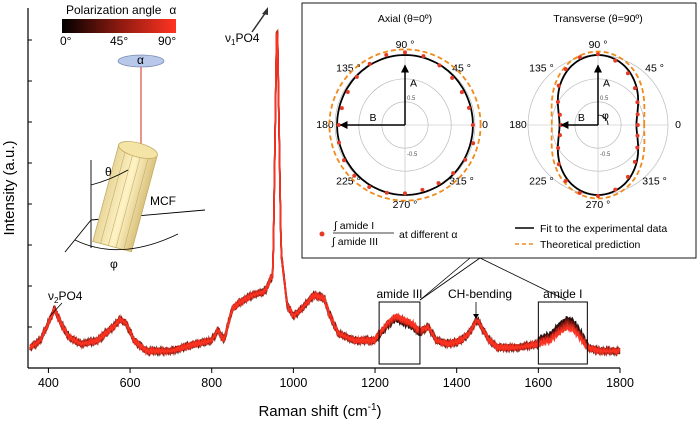 The image size is (700, 426). Describe the element at coordinates (375, 383) in the screenshot. I see `x-tick-label: 1200` at that location.